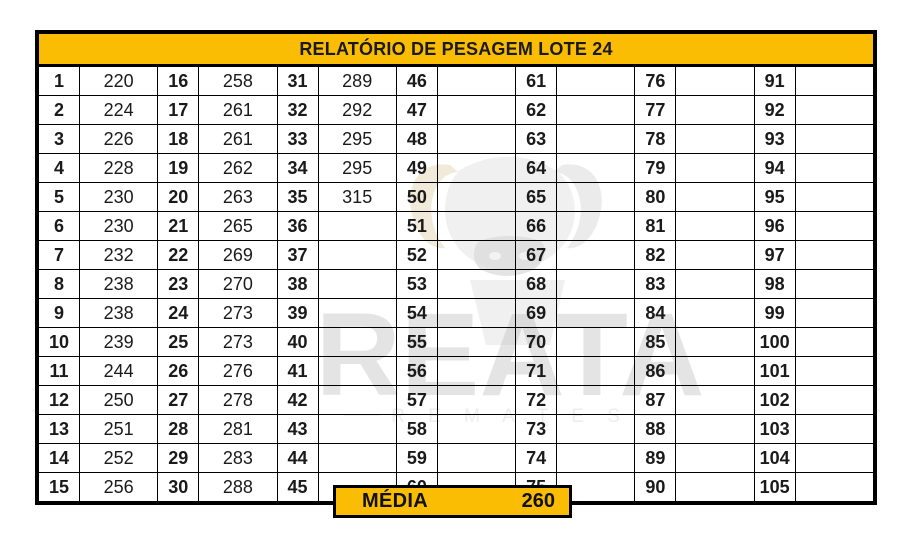  I want to click on entry-weight-cell: 265, so click(238, 226).